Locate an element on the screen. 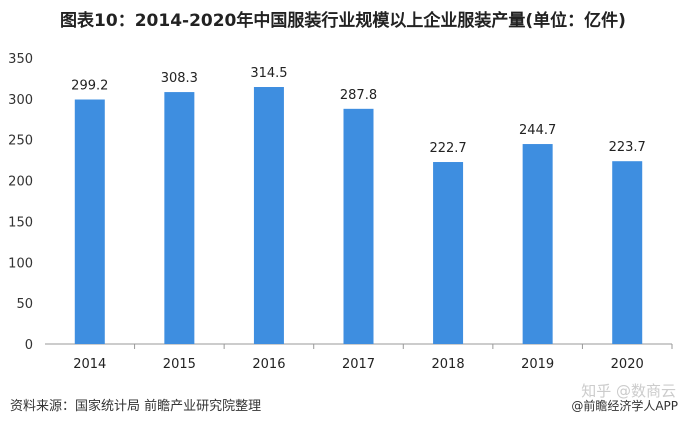 The height and width of the screenshot is (421, 686). y-tick-label: 100 is located at coordinates (20, 263).